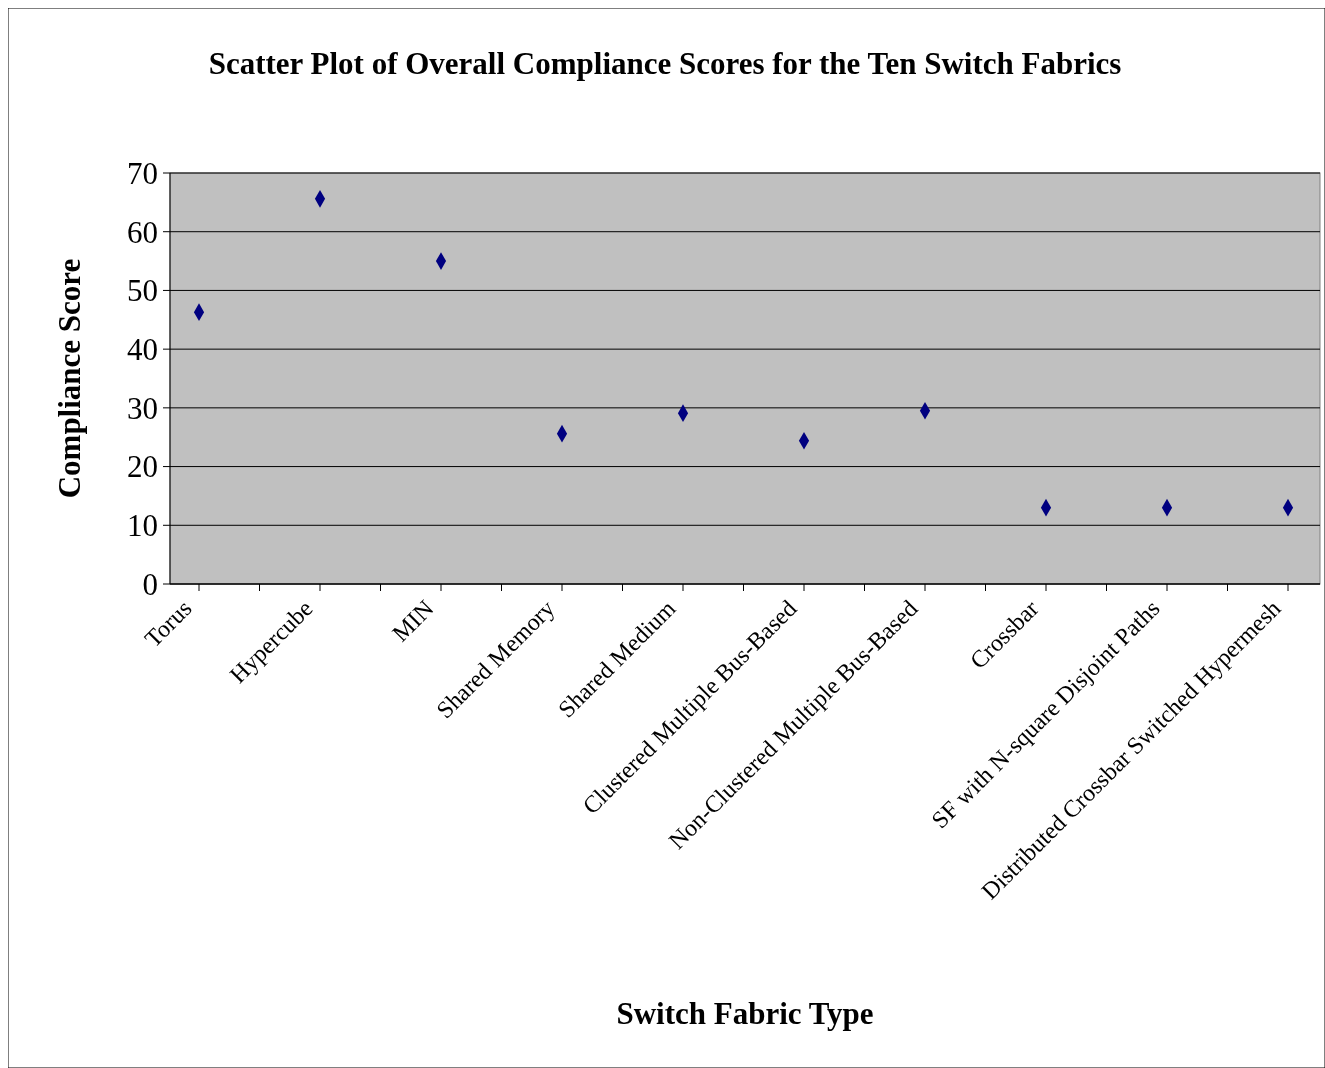 The height and width of the screenshot is (1068, 1325). I want to click on y-axis-title: Compliance Score, so click(69, 378).